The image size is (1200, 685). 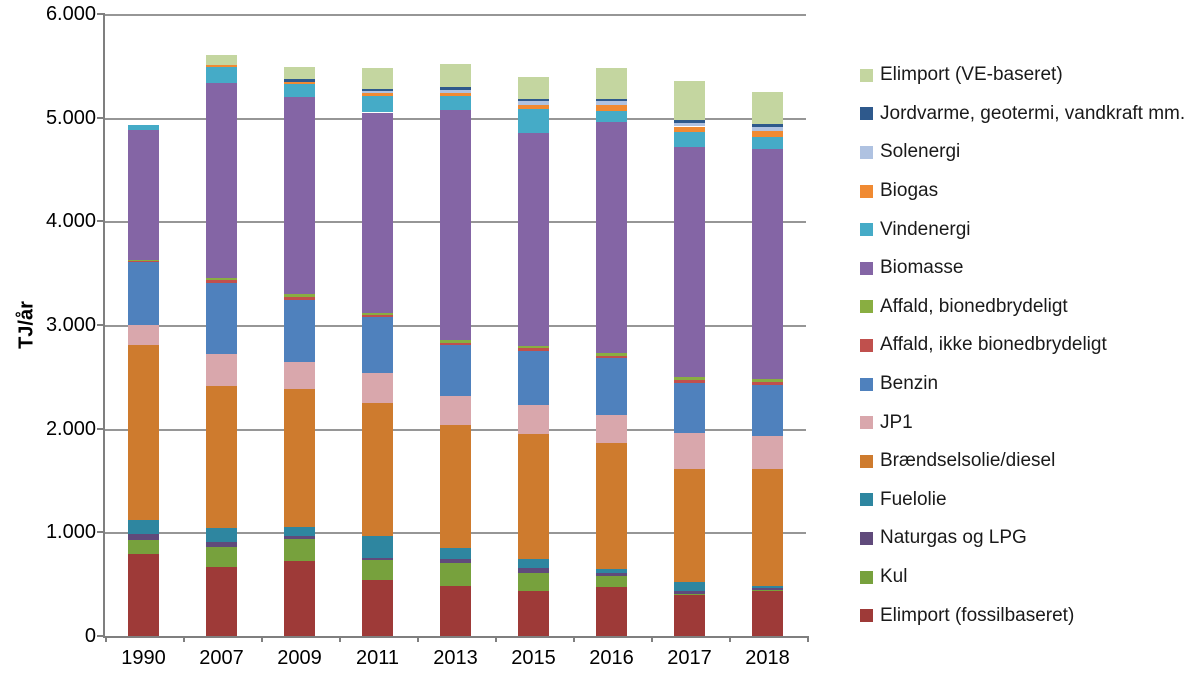 I want to click on y-tick-label: 4.000, so click(x=70, y=221).